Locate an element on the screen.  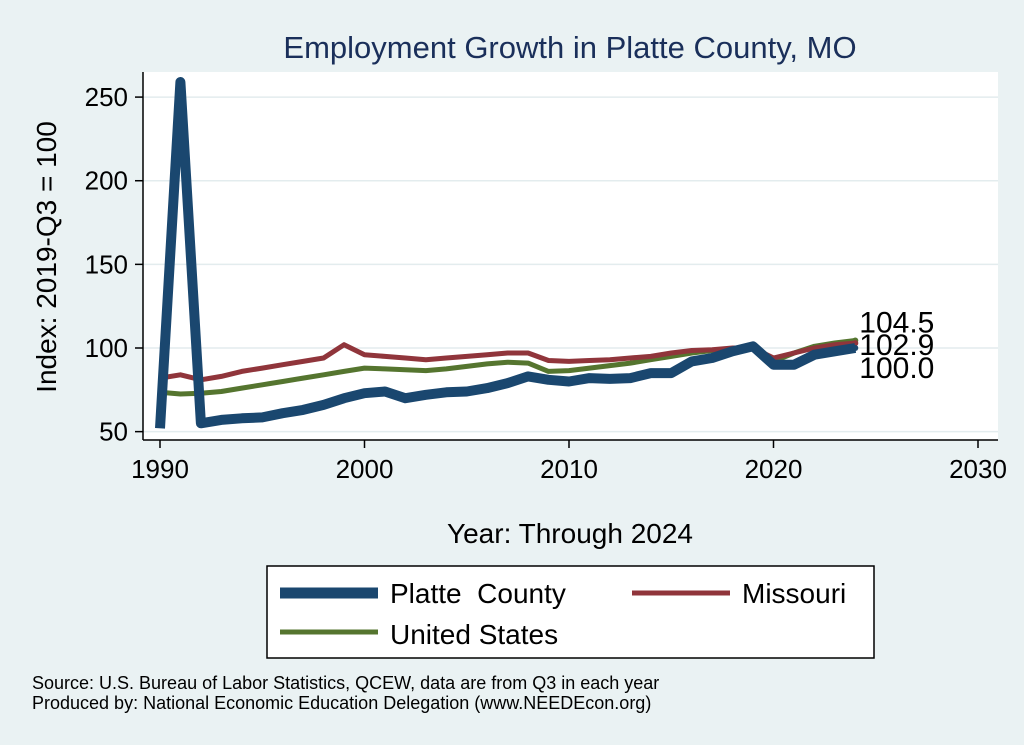
x-tick-label-1990: 1990 is located at coordinates (160, 469).